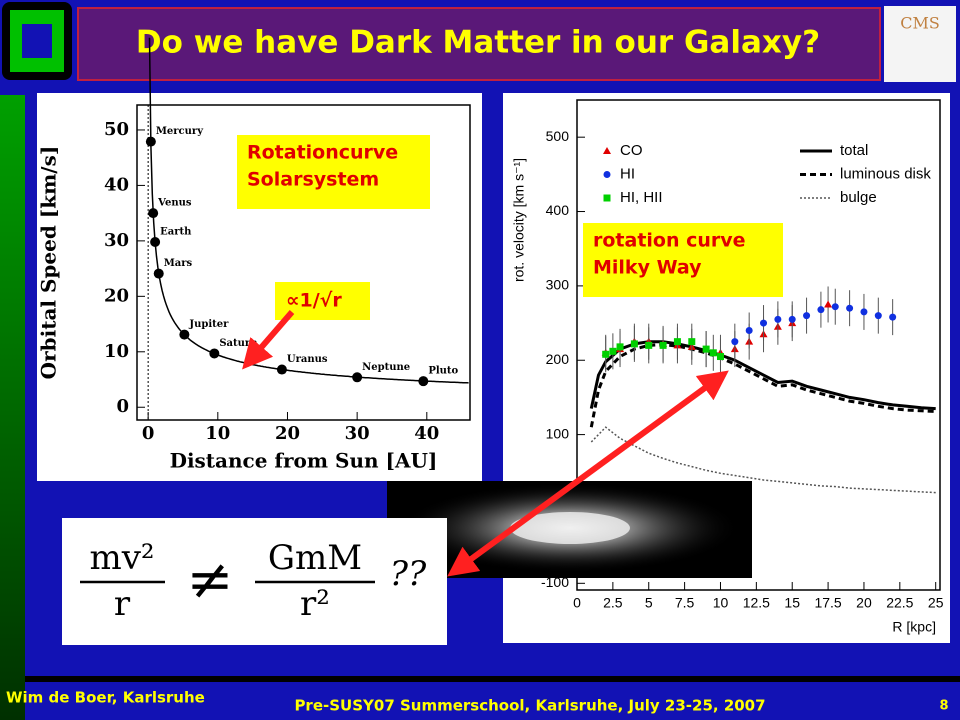  I want to click on y-tick-label: 0, so click(122, 406).